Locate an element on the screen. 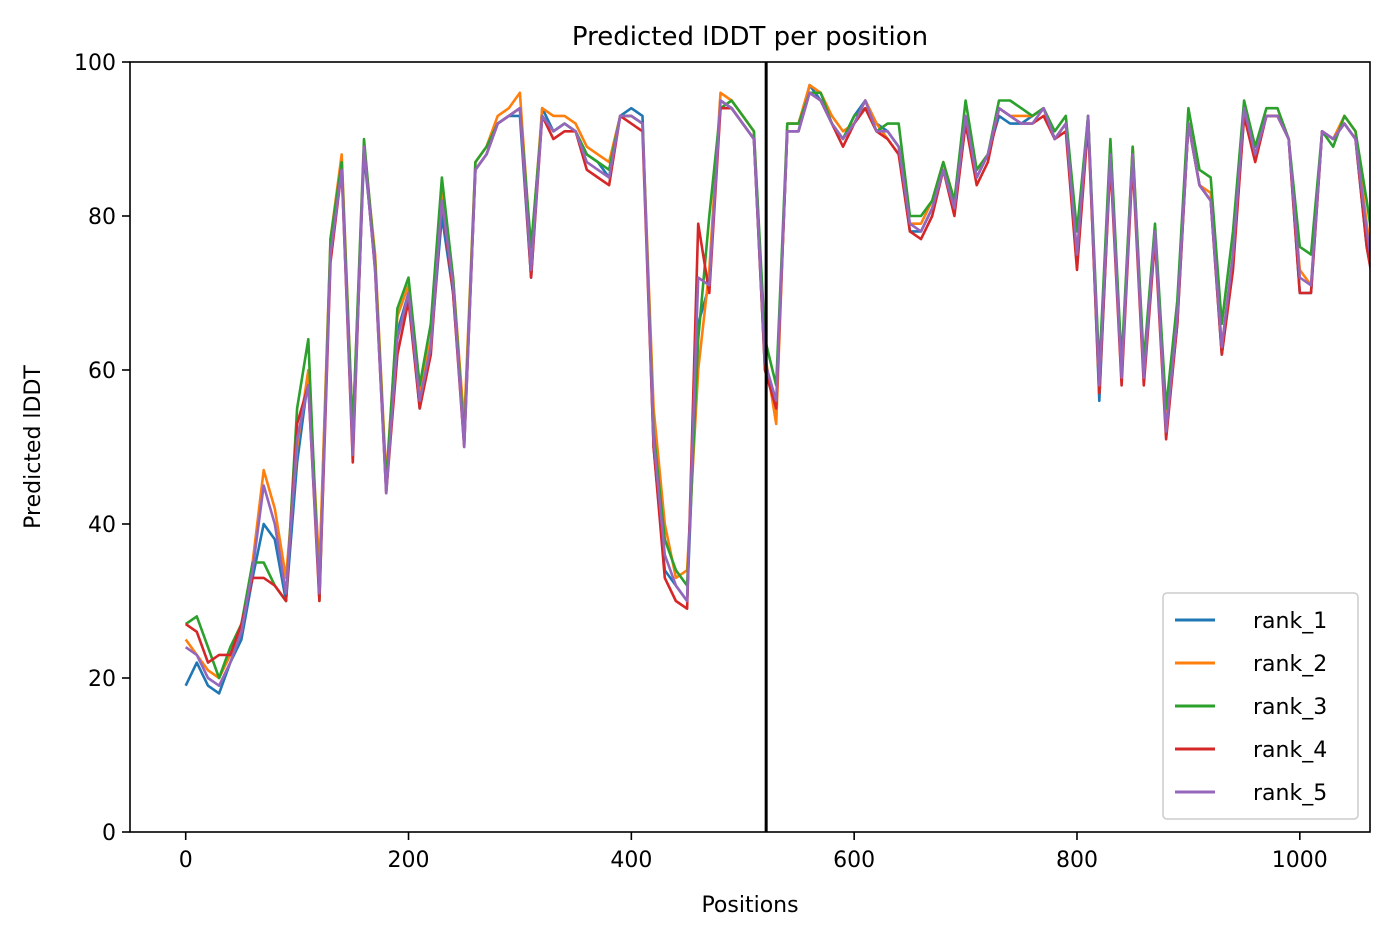 This screenshot has height=939, width=1391. x-tick-label: 600 is located at coordinates (854, 860).